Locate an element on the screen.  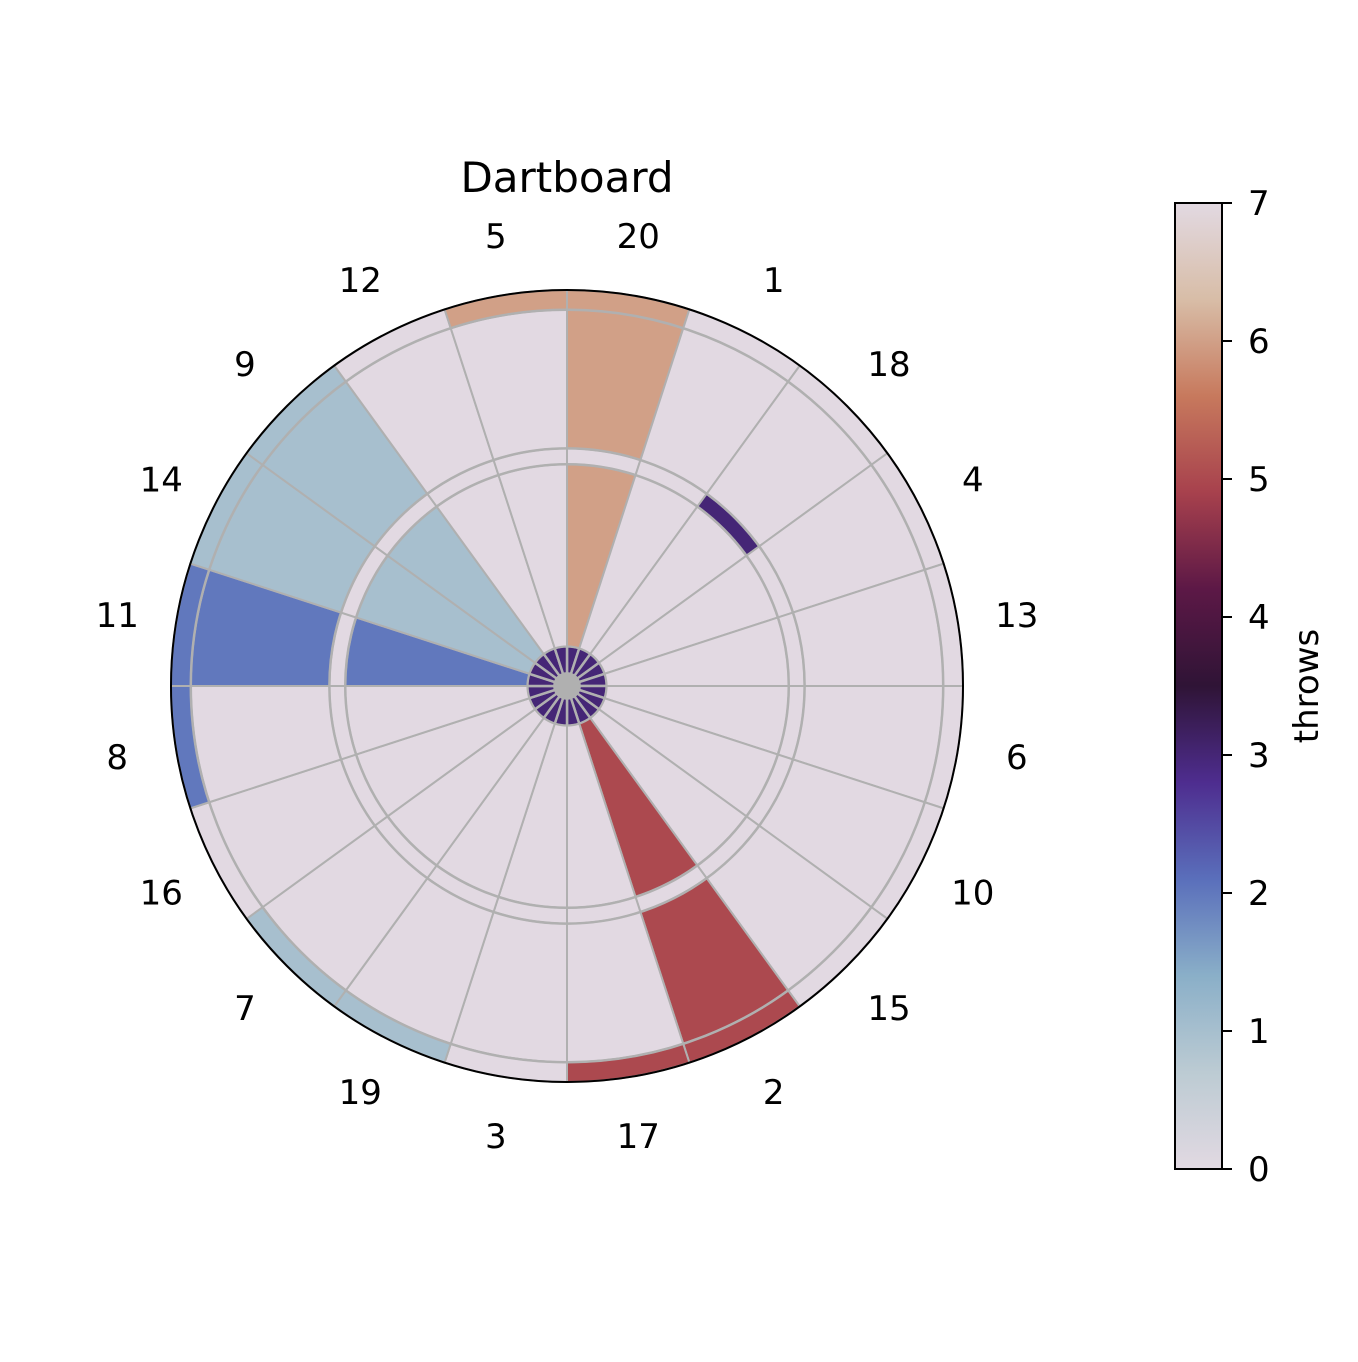
sector-label-7: 7 is located at coordinates (245, 1009).